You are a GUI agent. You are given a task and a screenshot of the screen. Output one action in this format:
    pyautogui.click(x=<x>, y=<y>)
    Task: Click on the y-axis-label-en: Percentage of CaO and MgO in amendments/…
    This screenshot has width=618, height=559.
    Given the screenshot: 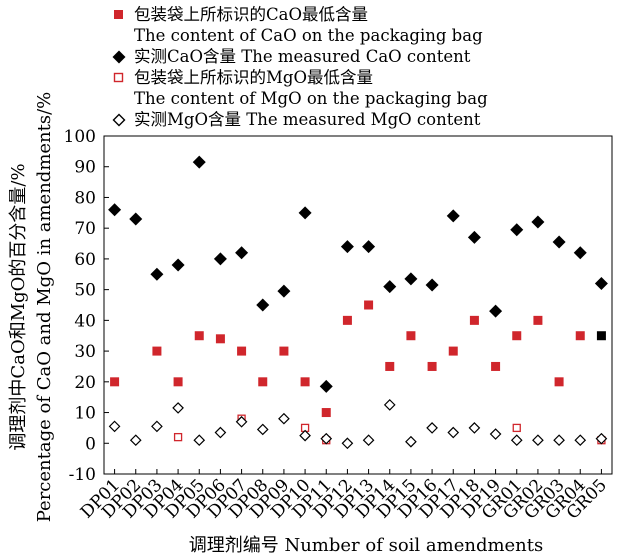 What is the action you would take?
    pyautogui.click(x=44, y=307)
    